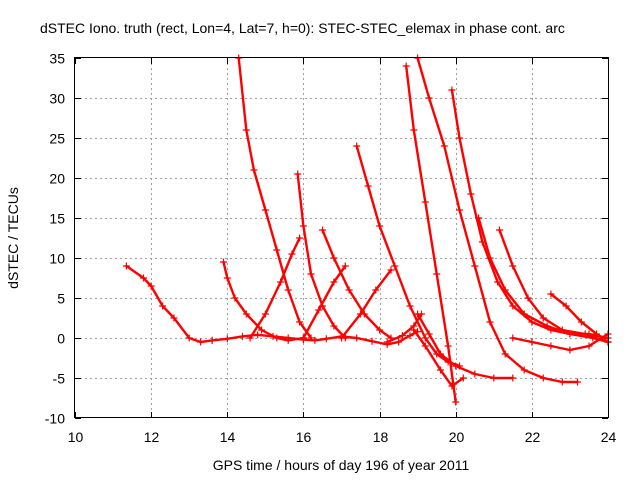 This screenshot has height=480, width=640. I want to click on y-axis-label: dSTEC / TECUs, so click(13, 238).